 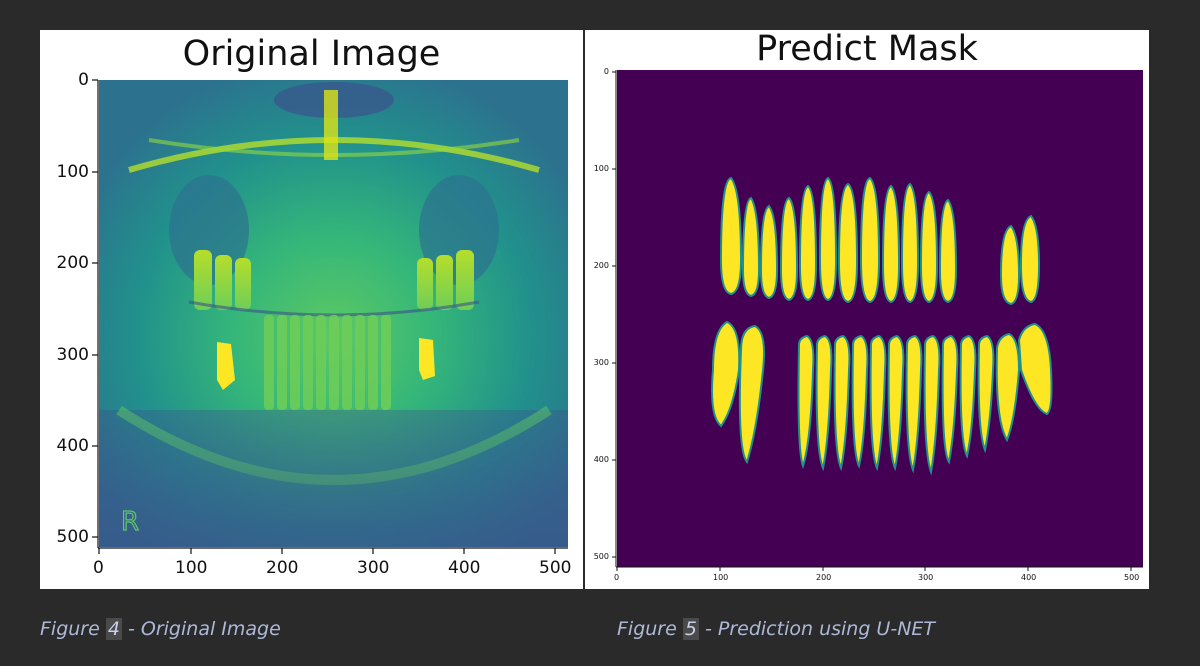 I want to click on caption-original-image: Figure 4 - Original Image, so click(x=160, y=629).